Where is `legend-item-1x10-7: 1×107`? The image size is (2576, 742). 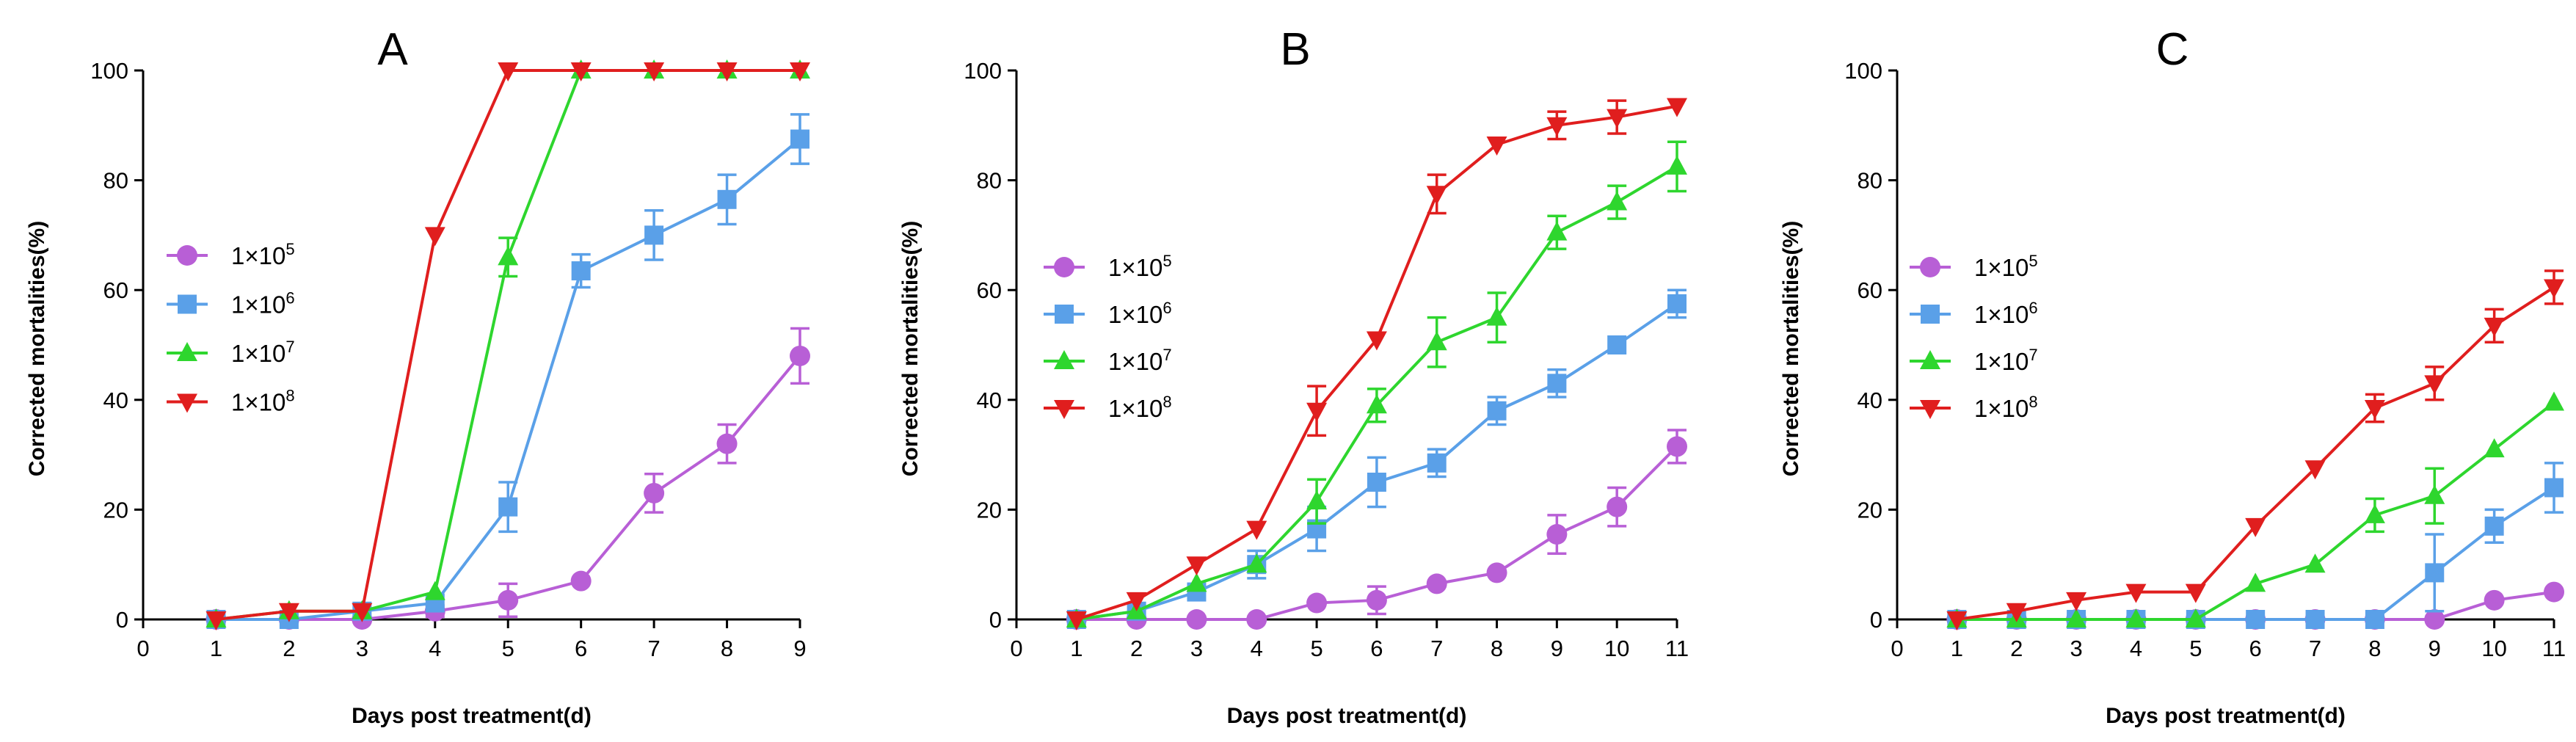
legend-item-1x10-7: 1×107 is located at coordinates (1108, 360).